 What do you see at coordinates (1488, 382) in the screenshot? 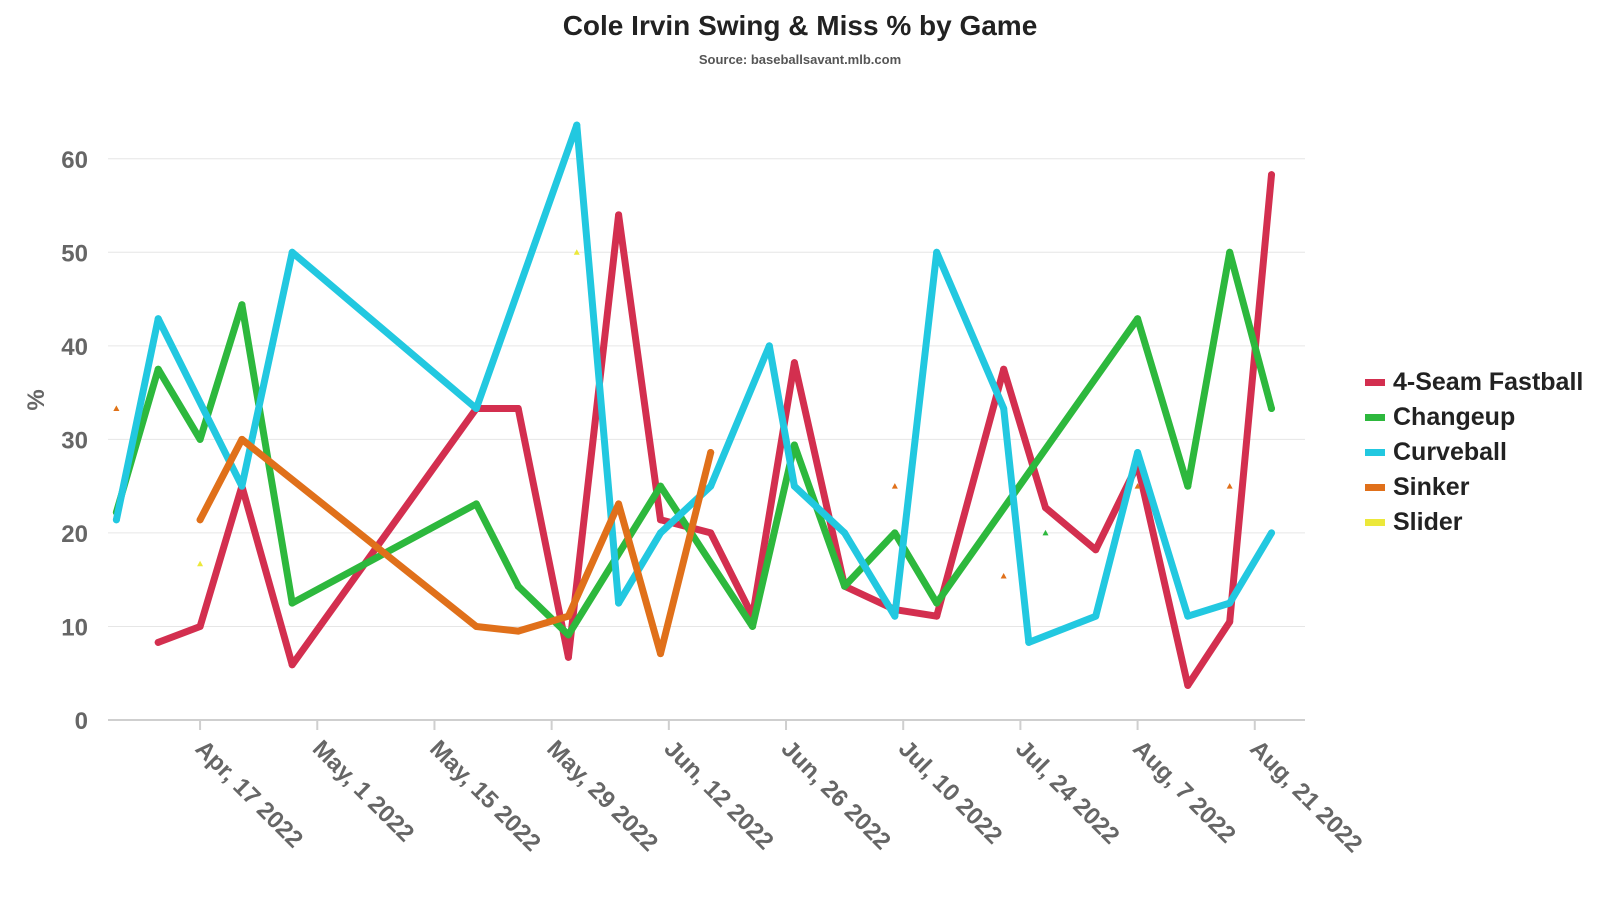
I see `legend-label: 4-Seam Fastball` at bounding box center [1488, 382].